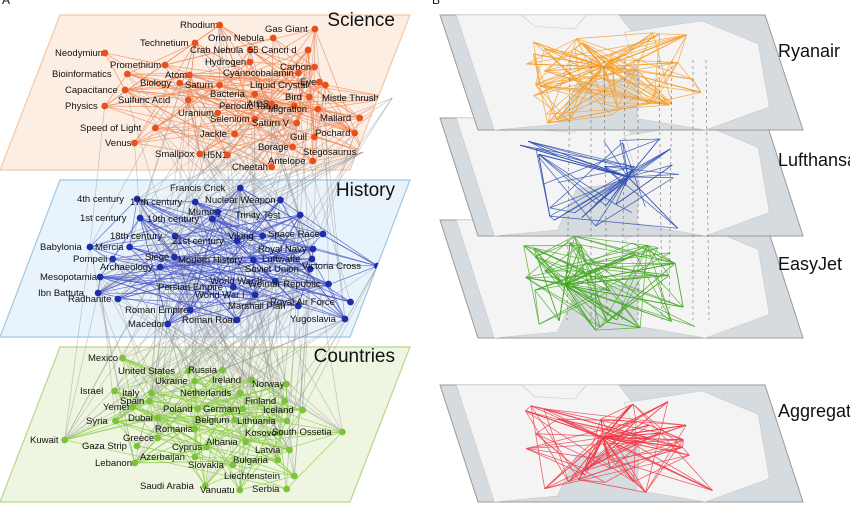  What do you see at coordinates (277, 460) in the screenshot?
I see `node-bulgaria` at bounding box center [277, 460].